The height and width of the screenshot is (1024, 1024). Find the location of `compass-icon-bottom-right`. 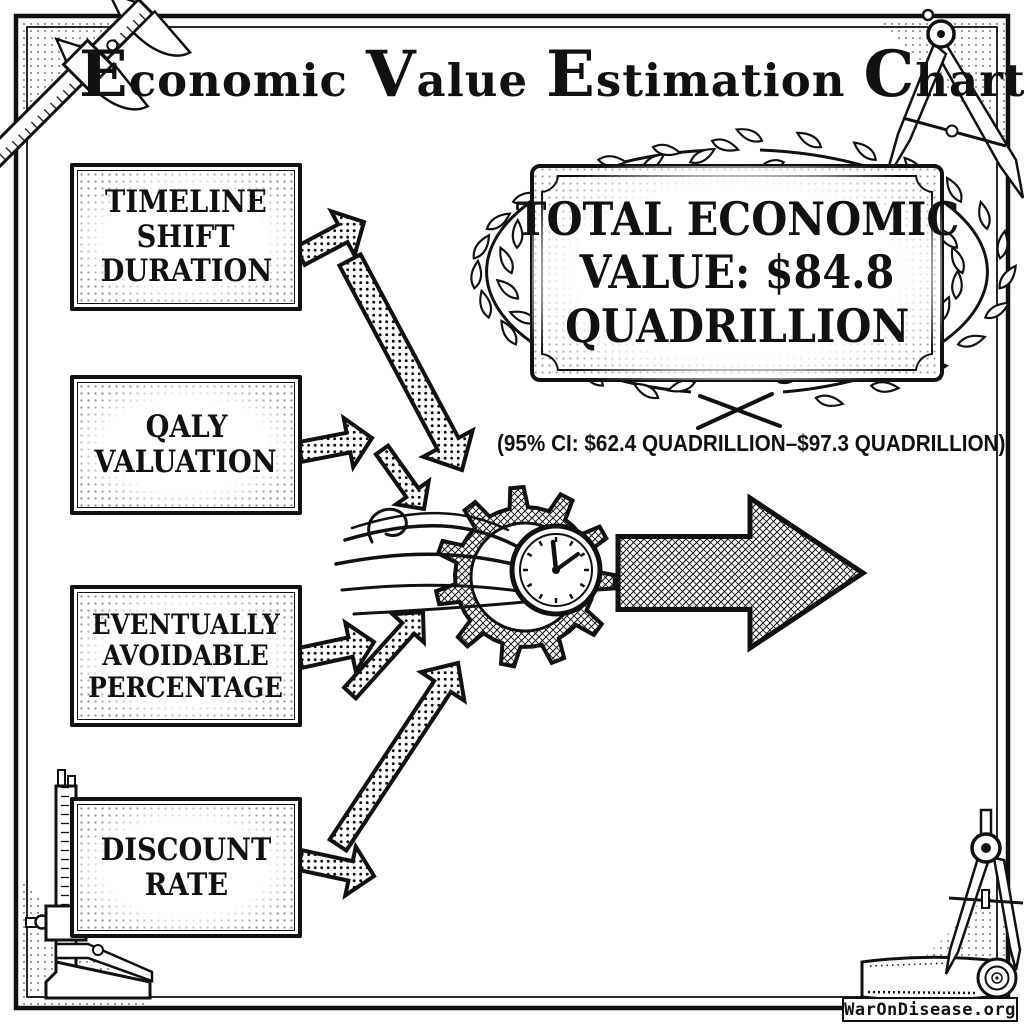

compass-icon-bottom-right is located at coordinates (984, 891).